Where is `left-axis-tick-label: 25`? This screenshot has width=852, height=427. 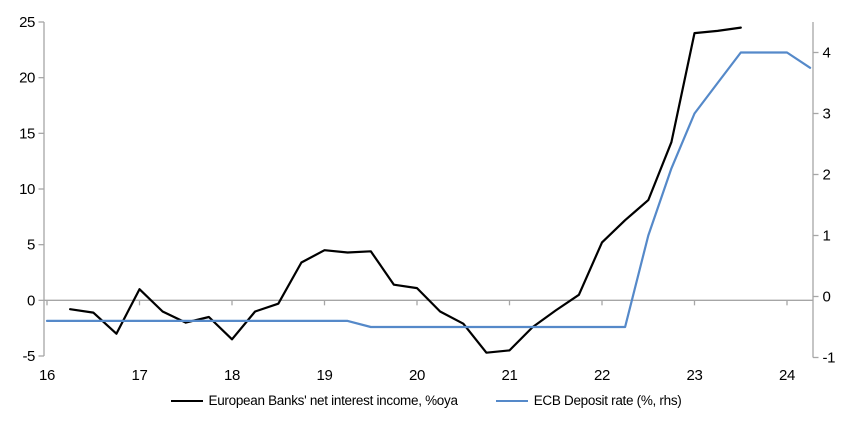 left-axis-tick-label: 25 is located at coordinates (27, 22).